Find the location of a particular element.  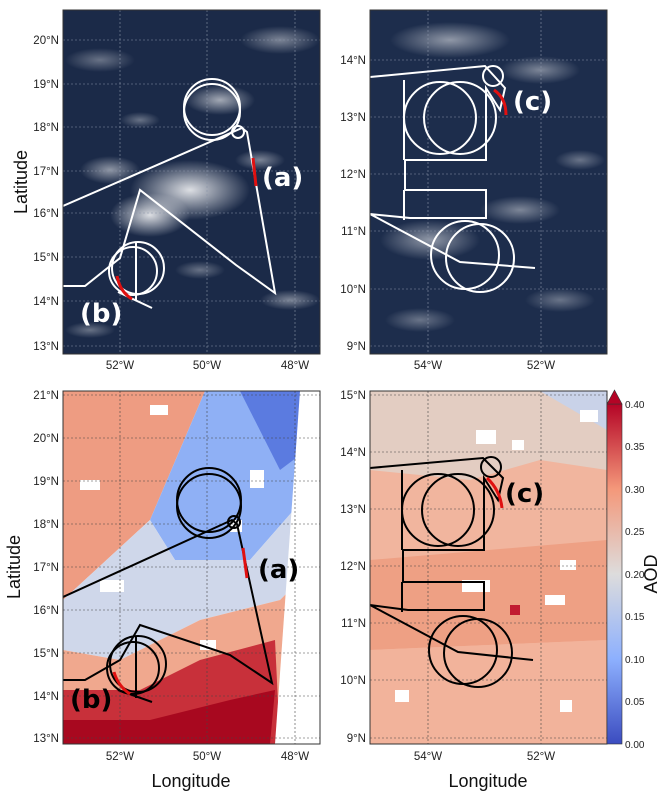

colorbar-tick: 0.20 is located at coordinates (635, 575).